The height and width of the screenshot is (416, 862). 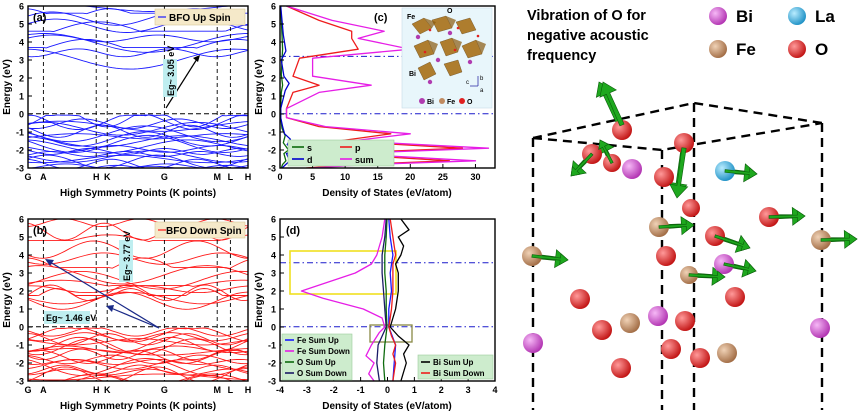 I want to click on svg-text: c, so click(x=467, y=83).